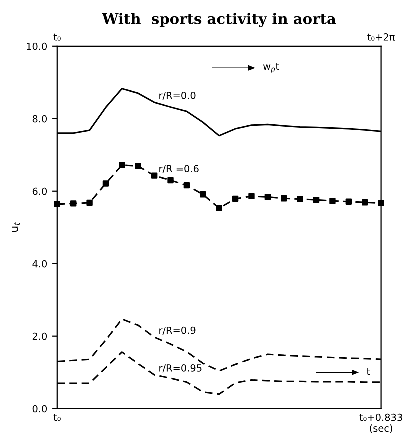 This screenshot has width=410, height=442. What do you see at coordinates (271, 68) in the screenshot?
I see `annotation: w$_{p}$t` at bounding box center [271, 68].